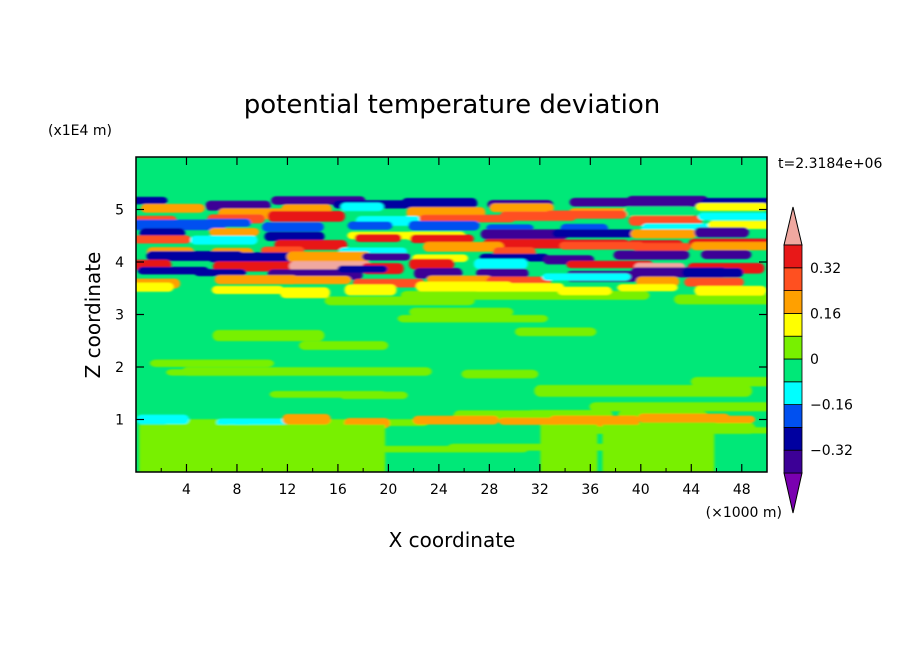 The image size is (904, 654). I want to click on colorbar-over-triangle, so click(793, 226).